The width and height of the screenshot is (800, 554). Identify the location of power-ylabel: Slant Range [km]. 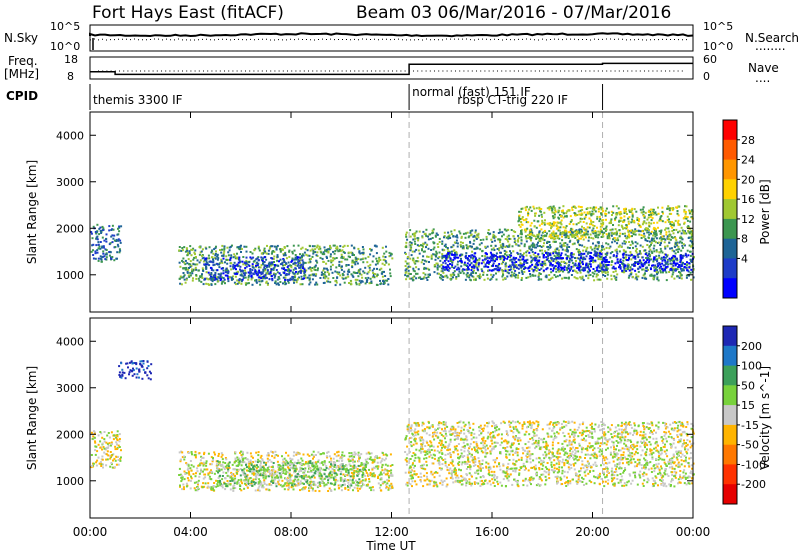
(32, 212).